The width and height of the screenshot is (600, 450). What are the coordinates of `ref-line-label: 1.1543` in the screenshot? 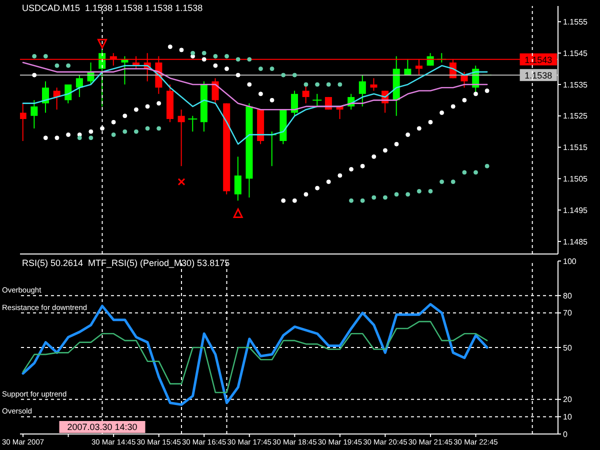 It's located at (538, 59).